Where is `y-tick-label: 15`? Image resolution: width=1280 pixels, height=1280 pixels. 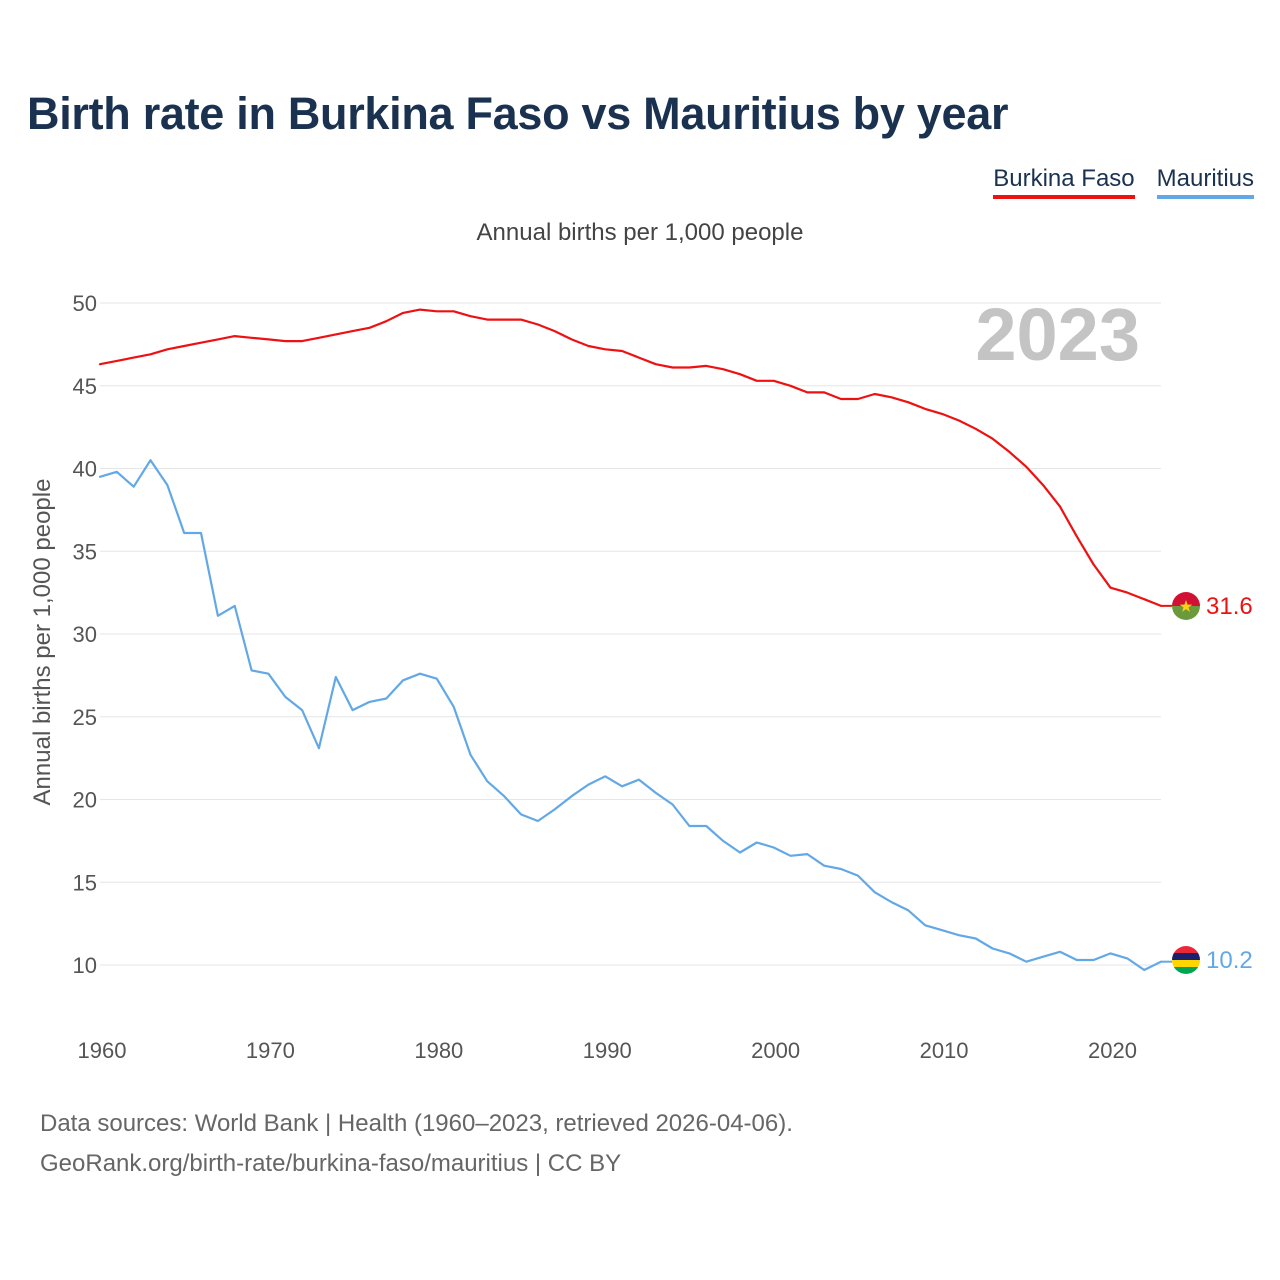 y-tick-label: 15 is located at coordinates (85, 882).